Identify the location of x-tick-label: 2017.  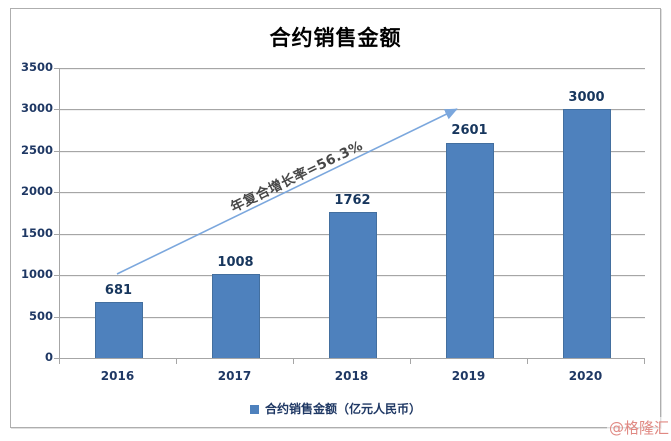
(234, 376).